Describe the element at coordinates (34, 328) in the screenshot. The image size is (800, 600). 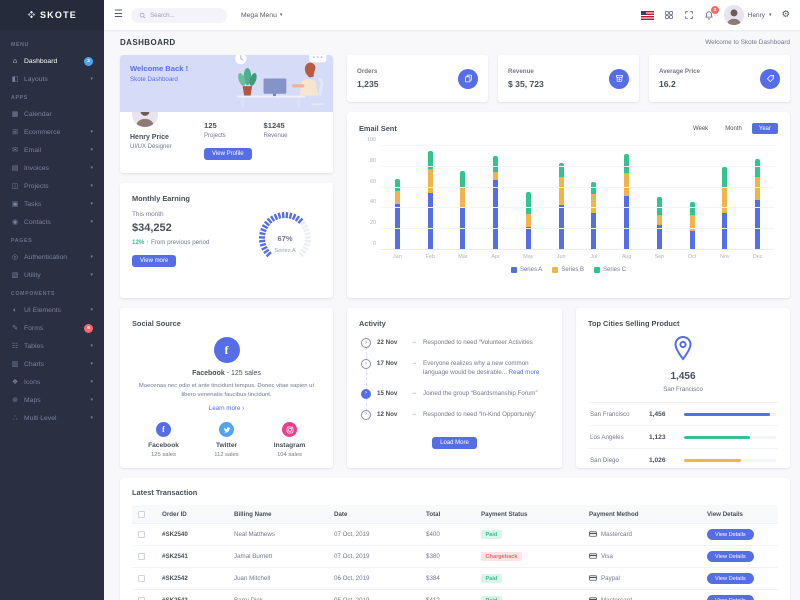
I see `sidebar-item-label: Forms` at that location.